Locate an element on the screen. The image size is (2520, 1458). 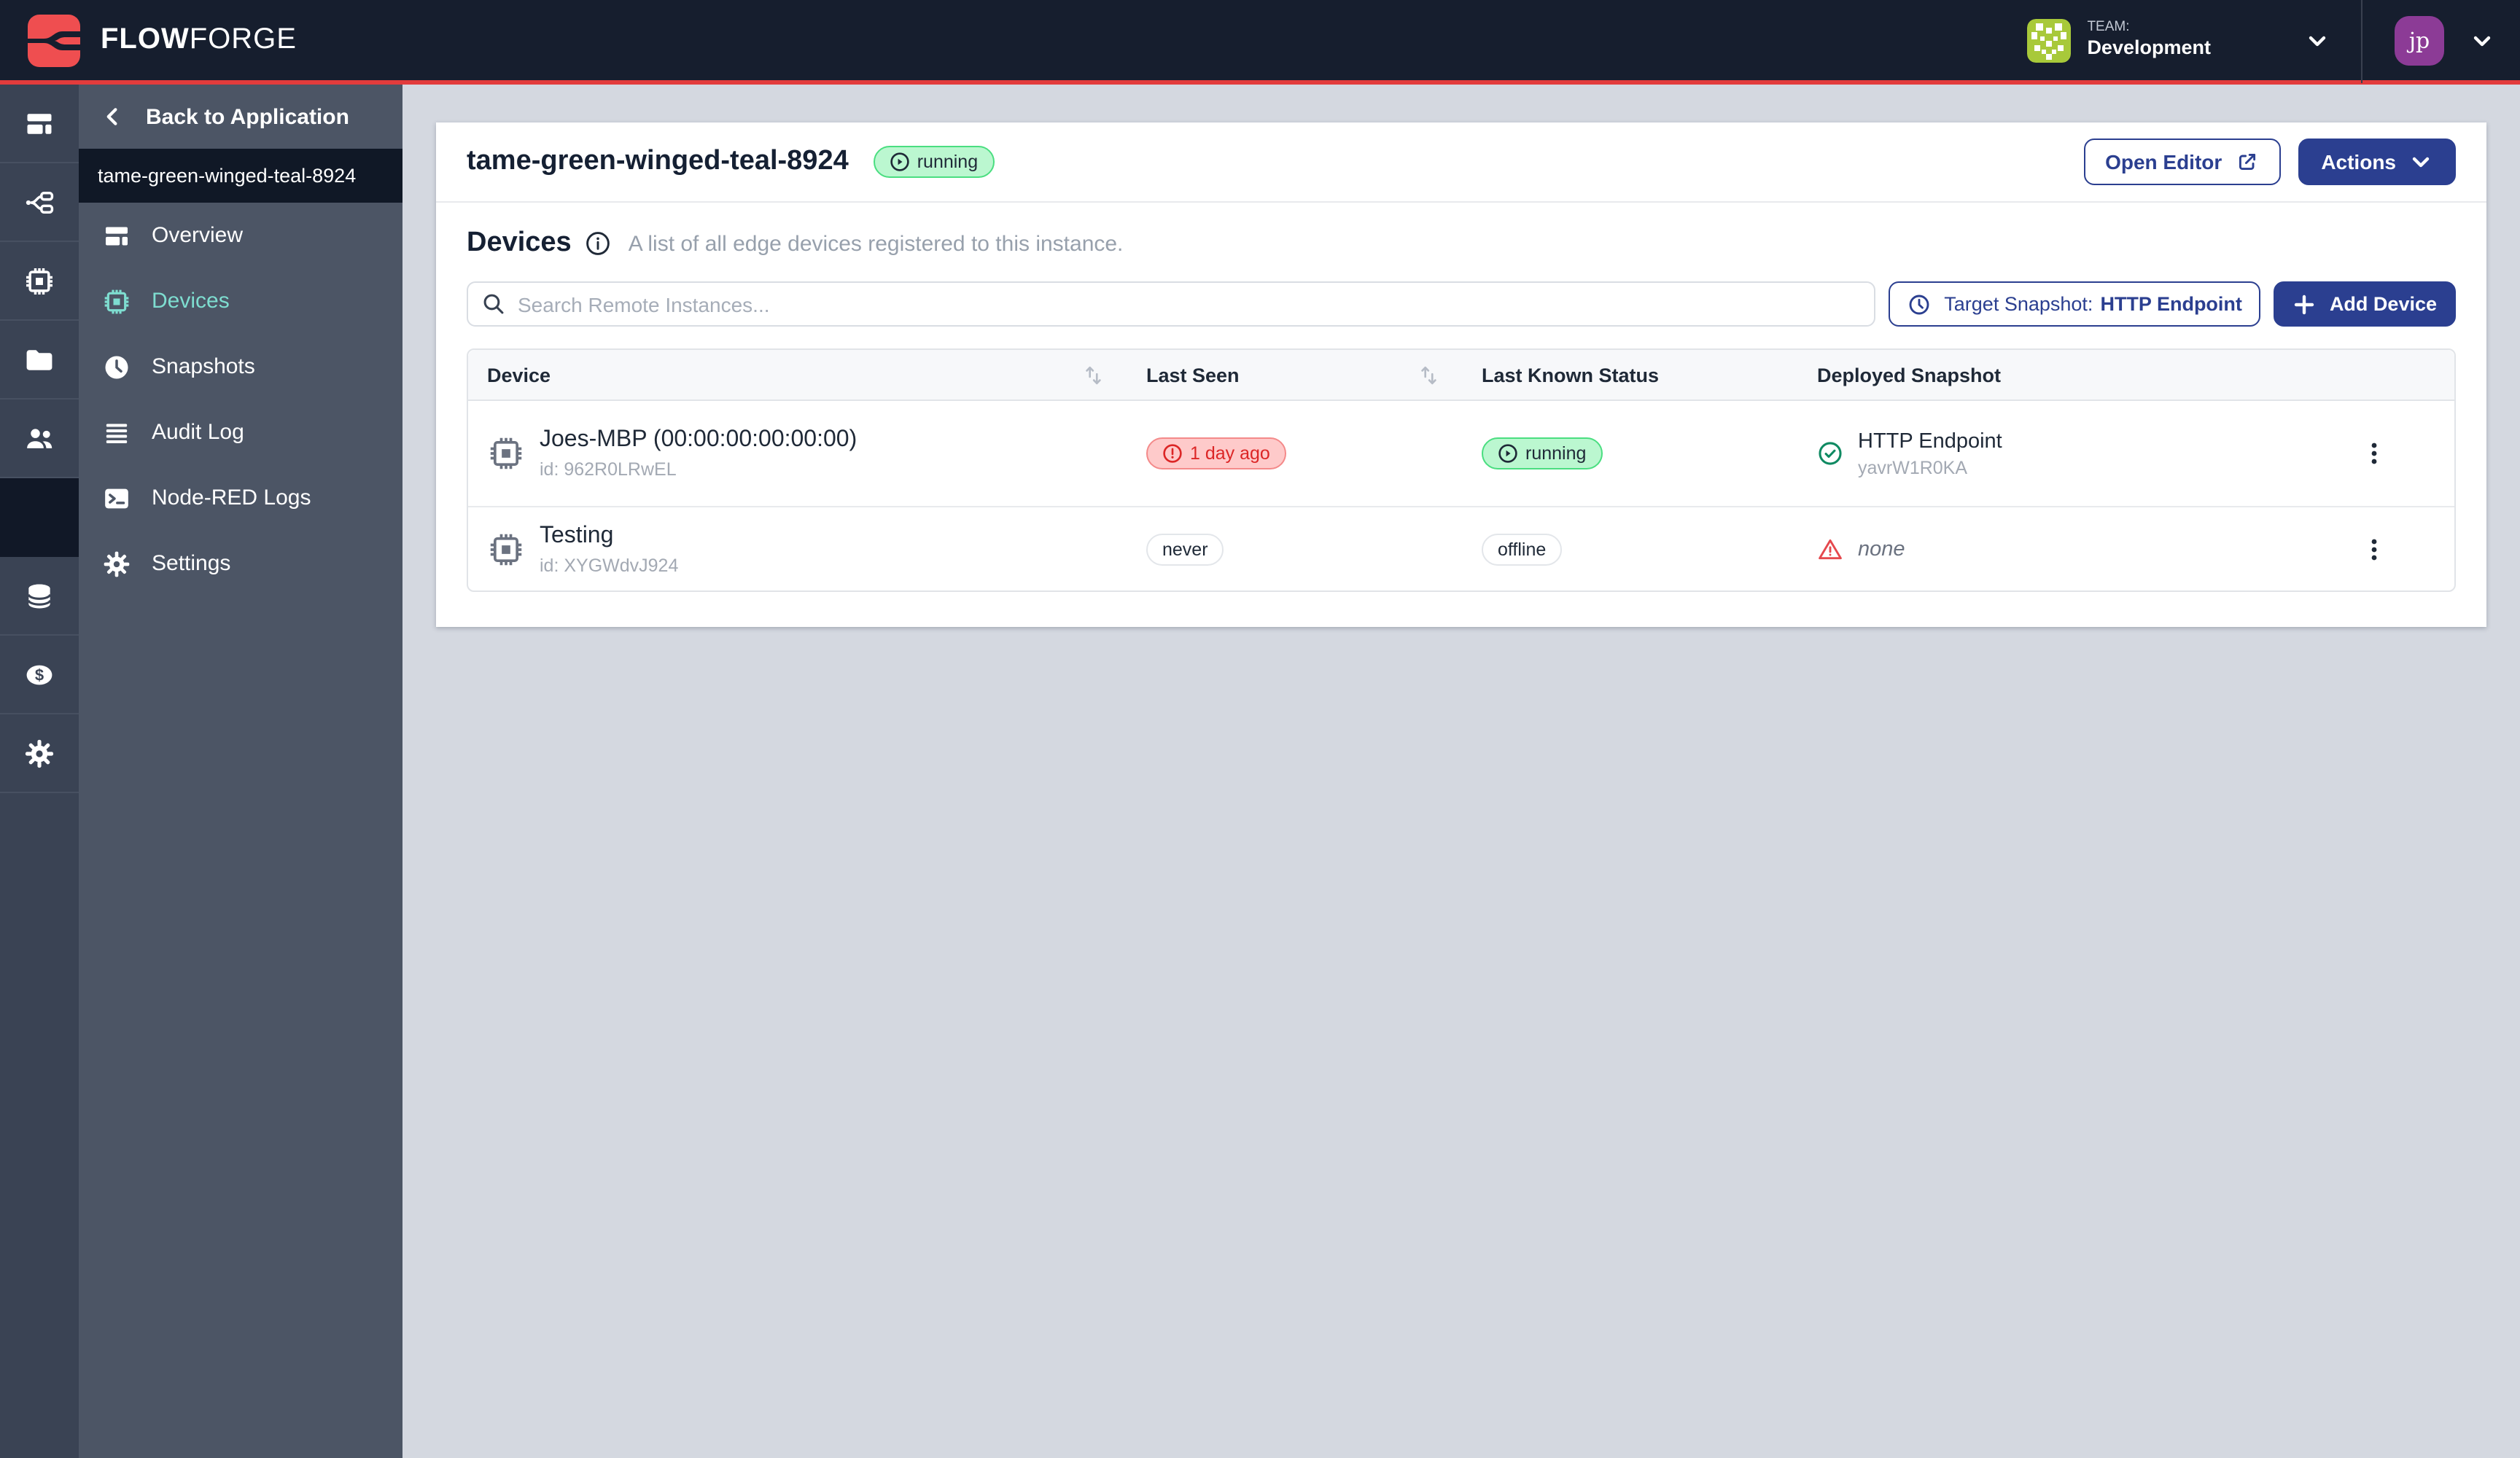
navbar-divider is located at coordinates (2361, 41).